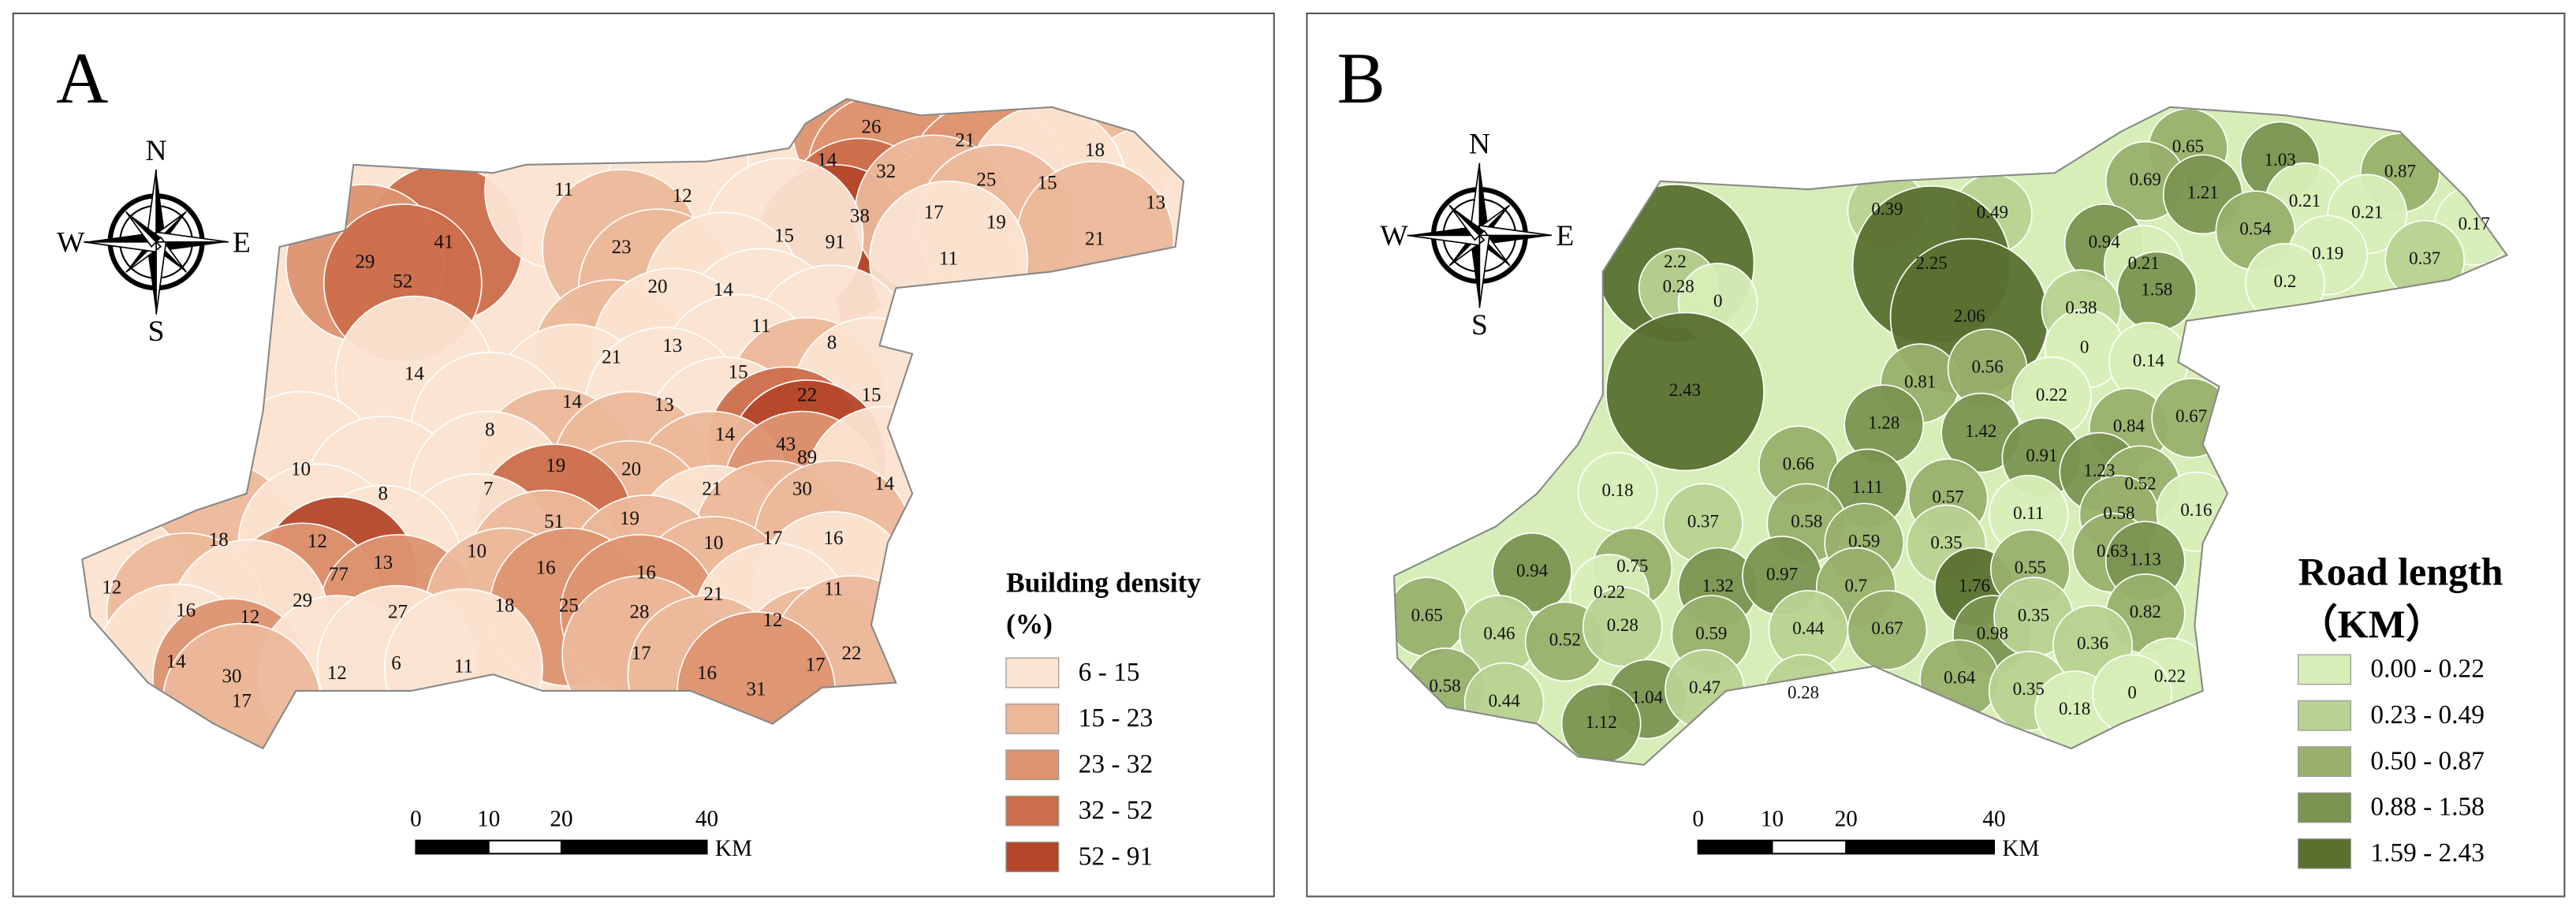 The image size is (2576, 922). What do you see at coordinates (1804, 692) in the screenshot?
I see `region-label: 0.28` at bounding box center [1804, 692].